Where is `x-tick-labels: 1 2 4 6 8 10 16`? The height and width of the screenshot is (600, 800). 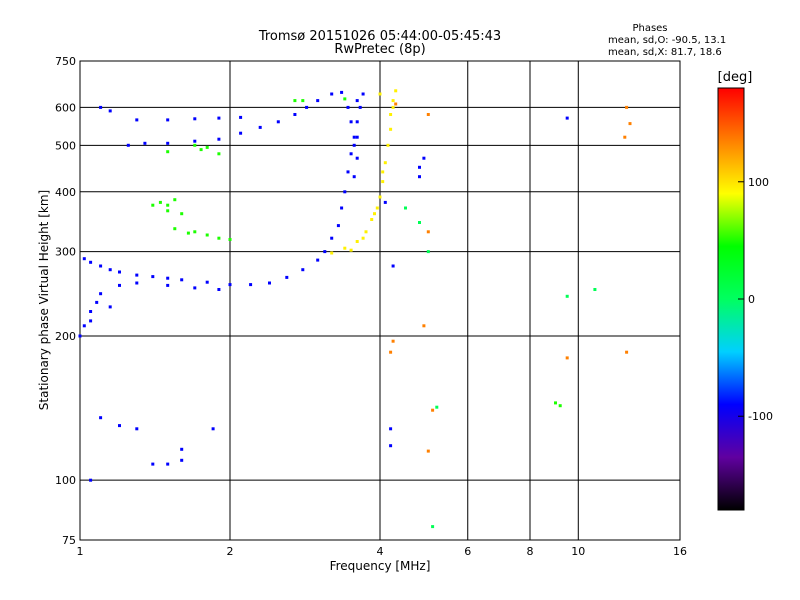
x-tick-labels: 1 2 4 6 8 10 16 is located at coordinates (382, 551).